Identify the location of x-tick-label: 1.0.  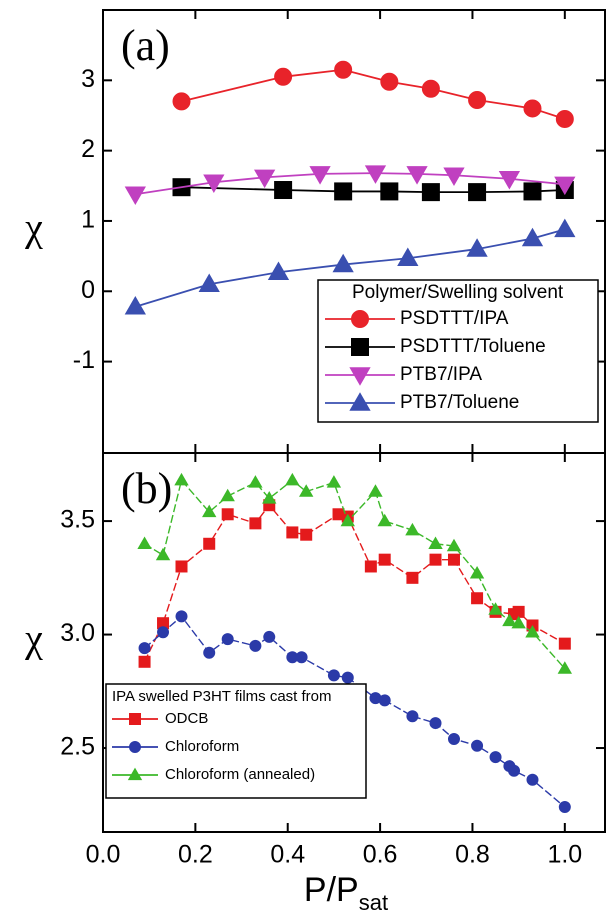
(564, 855).